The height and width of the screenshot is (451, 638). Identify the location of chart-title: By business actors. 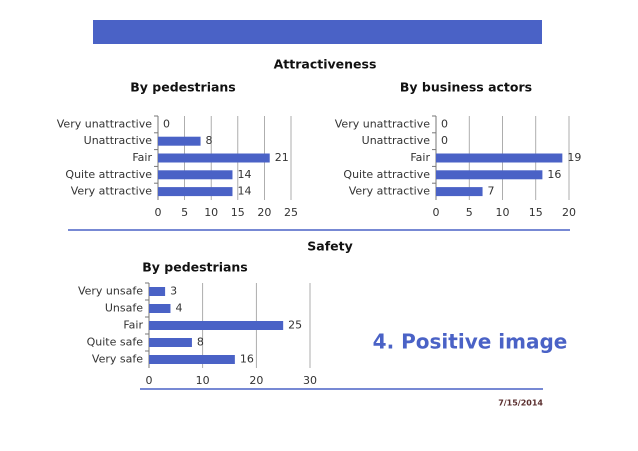
(466, 87).